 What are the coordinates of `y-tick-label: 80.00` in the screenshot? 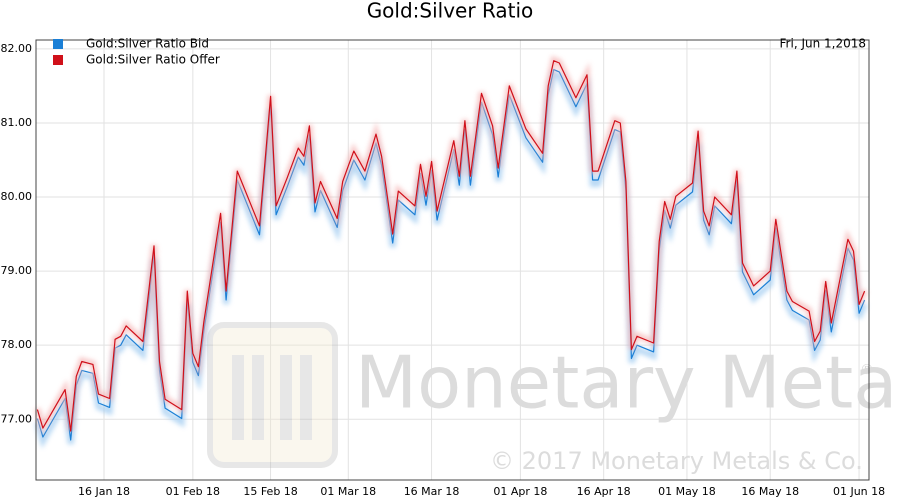 It's located at (17, 196).